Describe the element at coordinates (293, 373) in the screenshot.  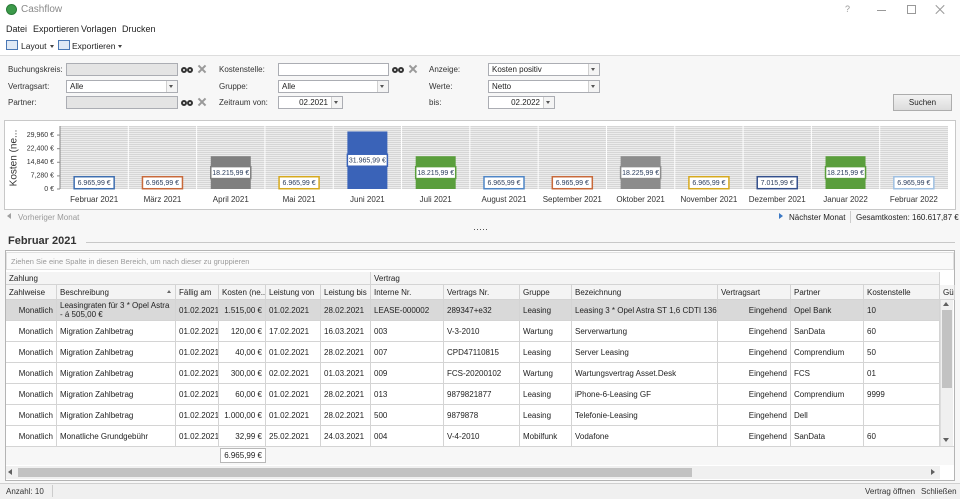
I see `grid-cell: 02.02.2021` at that location.